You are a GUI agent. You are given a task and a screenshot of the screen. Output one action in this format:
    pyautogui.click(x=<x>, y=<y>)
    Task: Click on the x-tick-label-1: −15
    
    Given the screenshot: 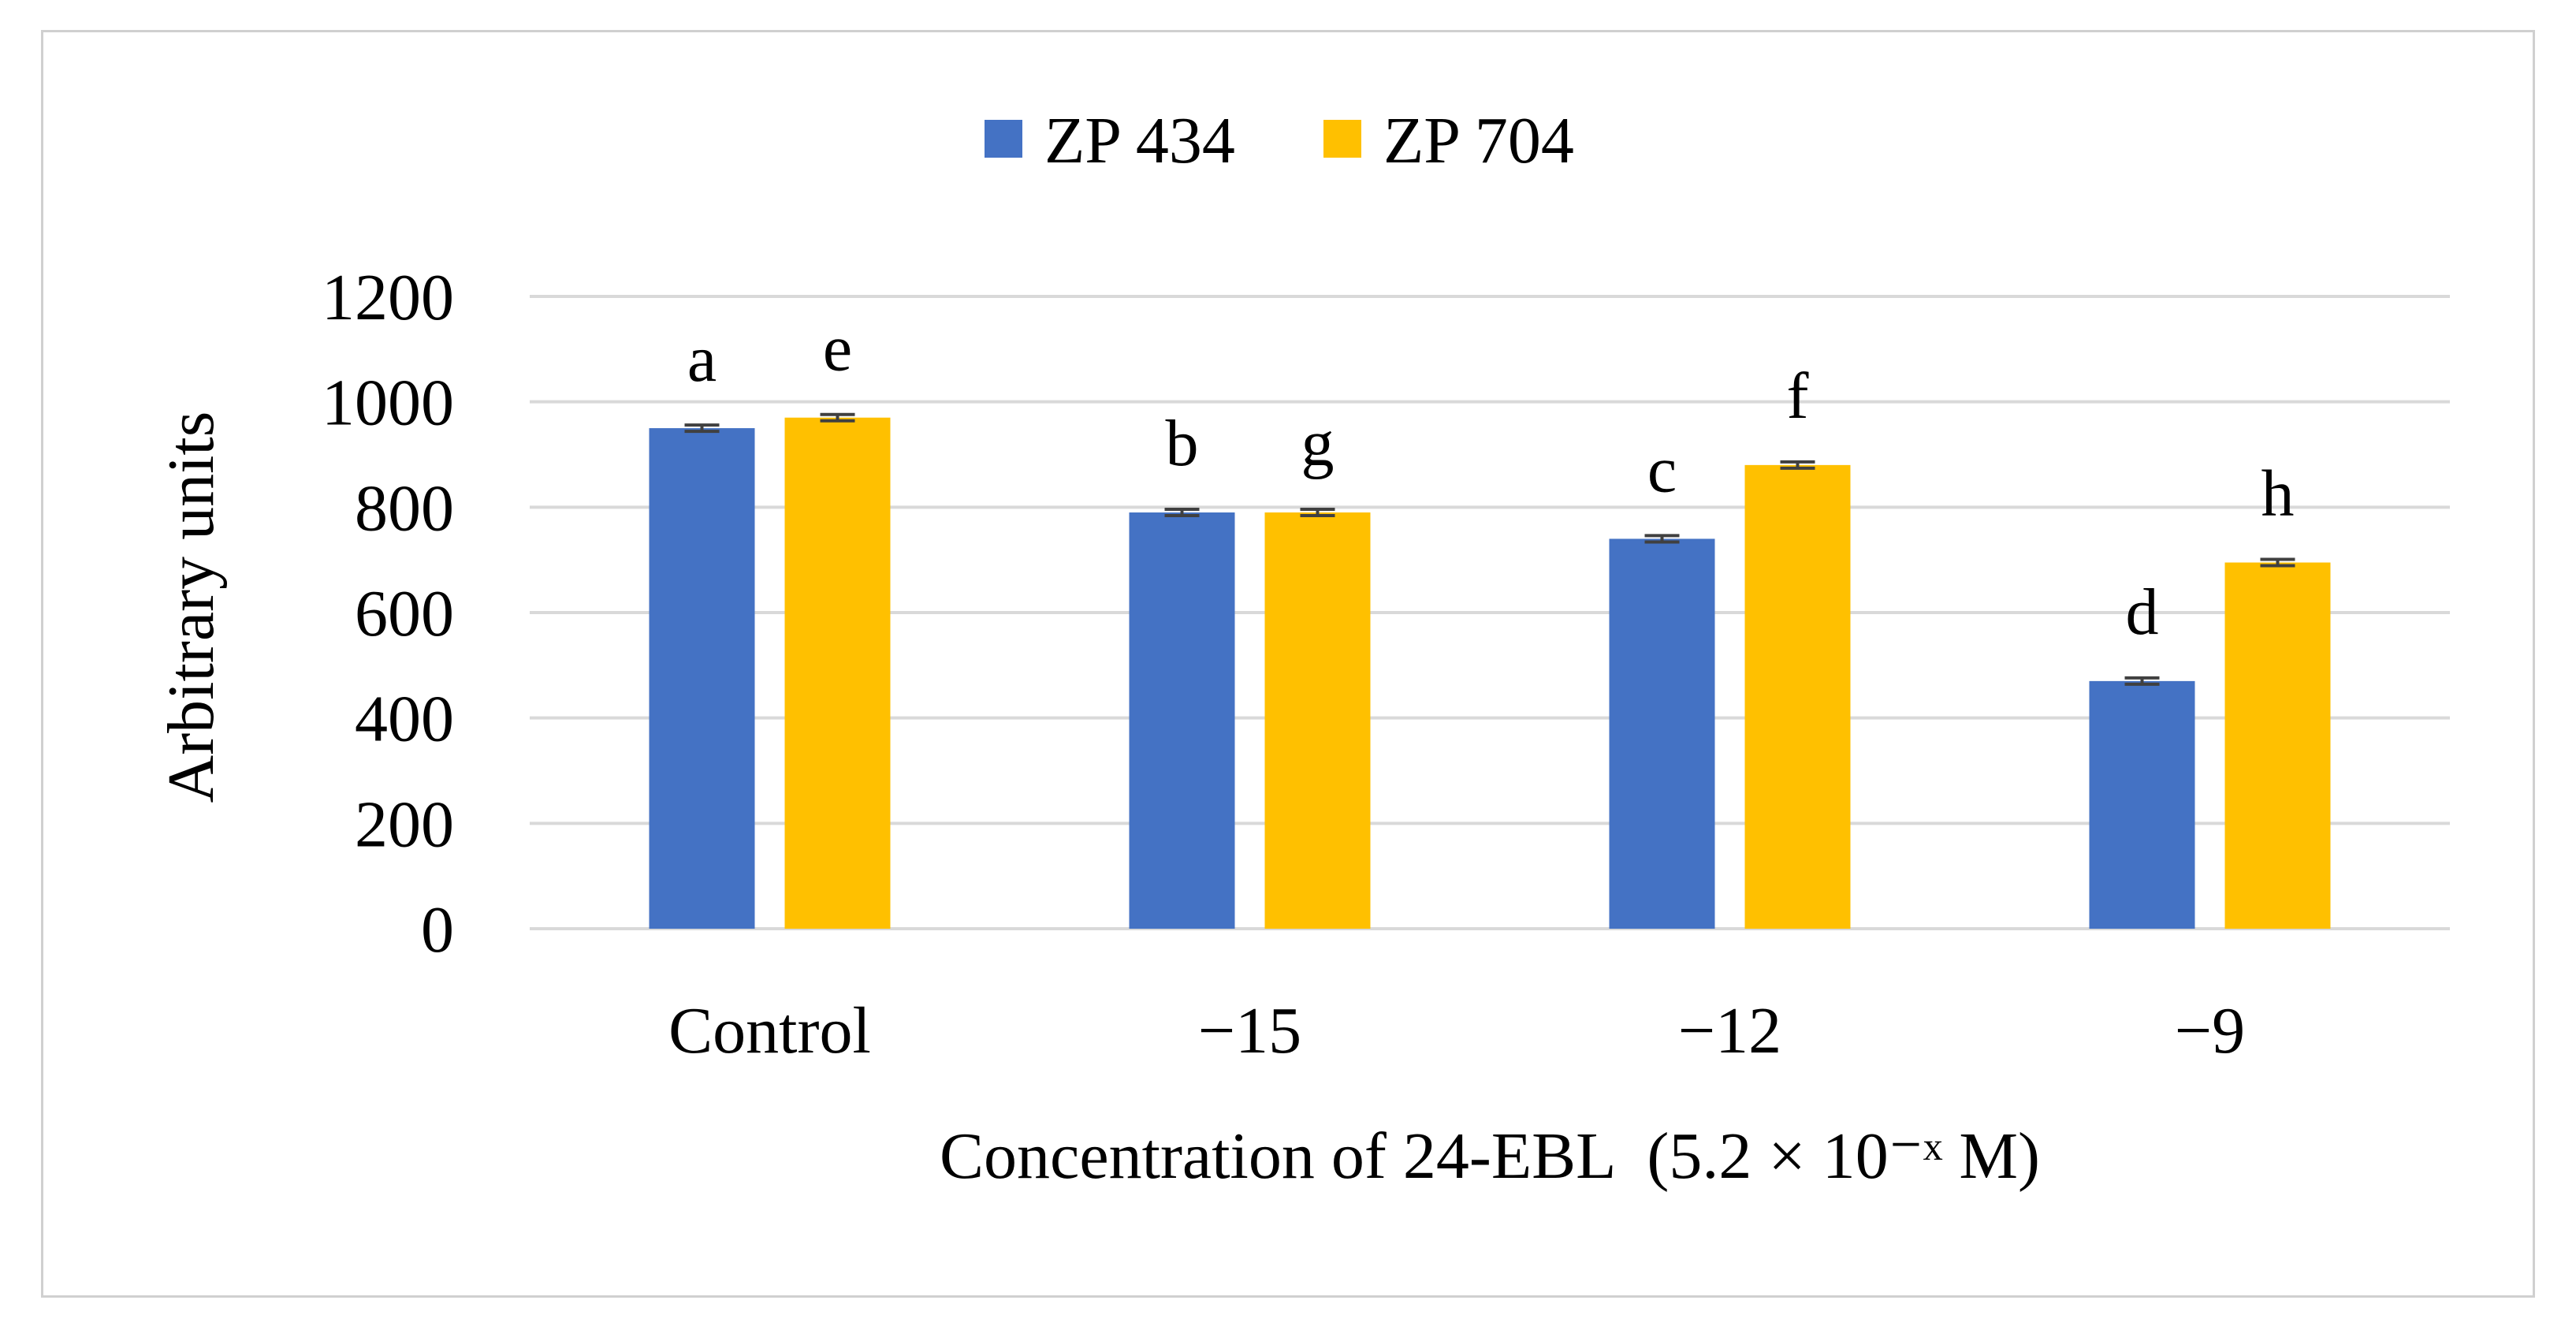 What is the action you would take?
    pyautogui.click(x=1249, y=1030)
    